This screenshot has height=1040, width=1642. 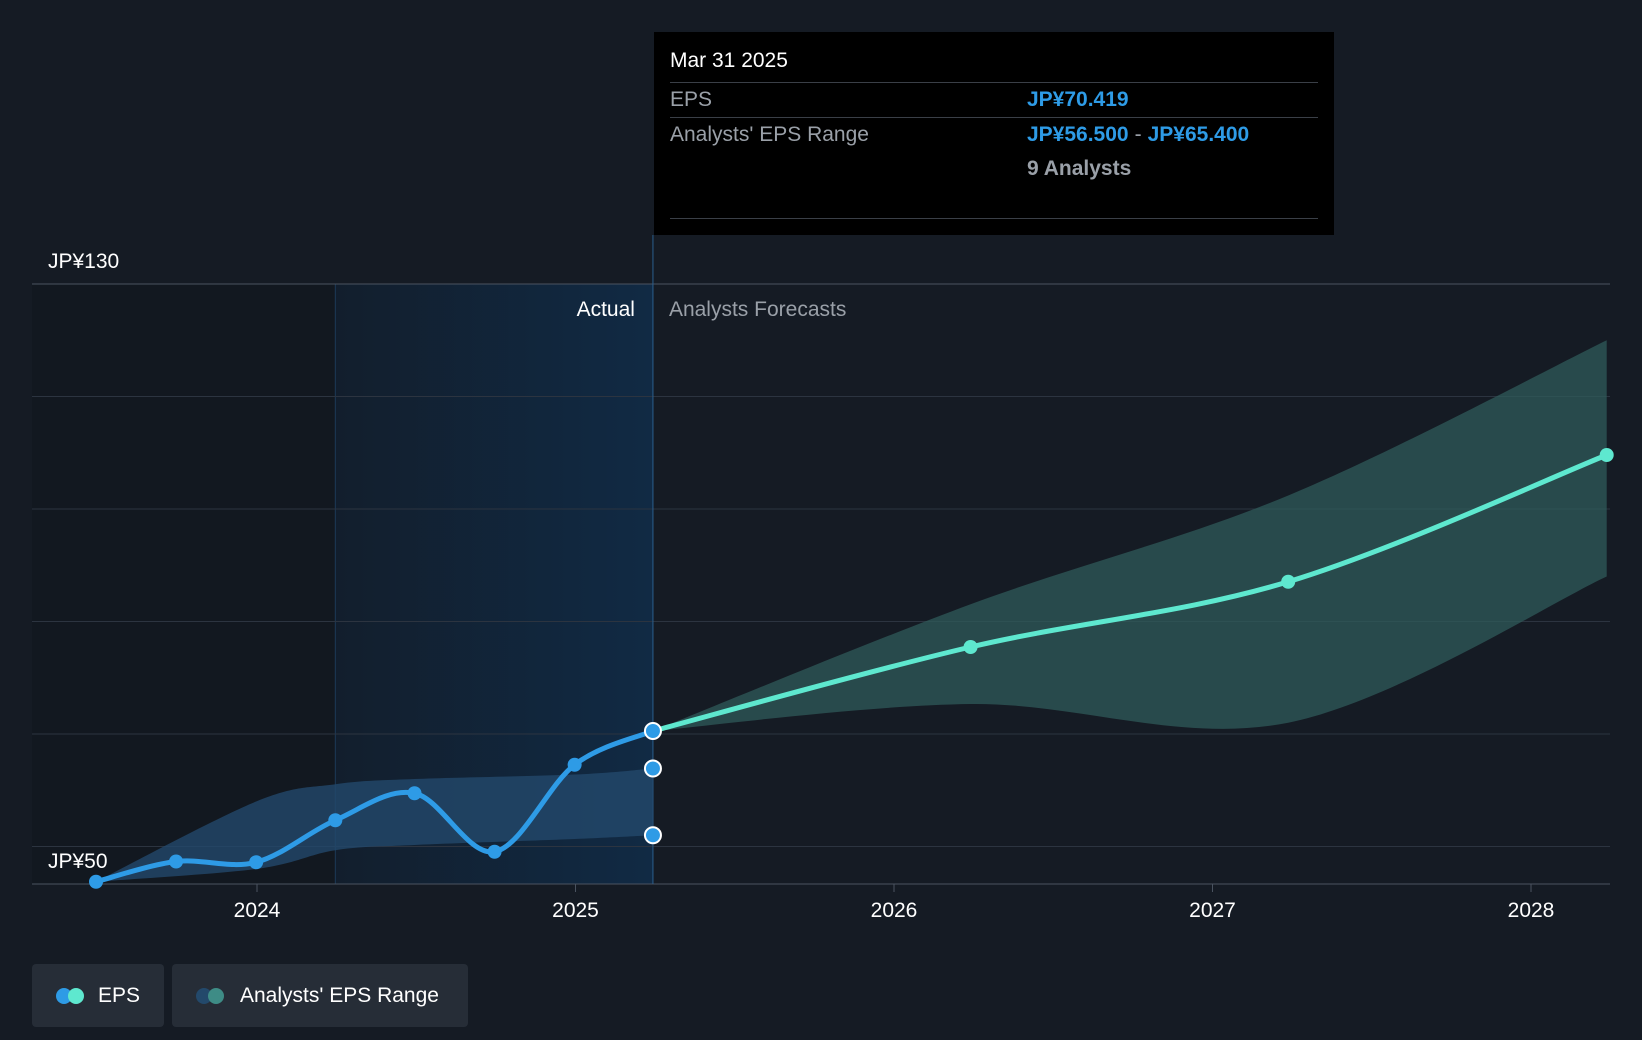 I want to click on range-high-highlight-point, so click(x=652, y=768).